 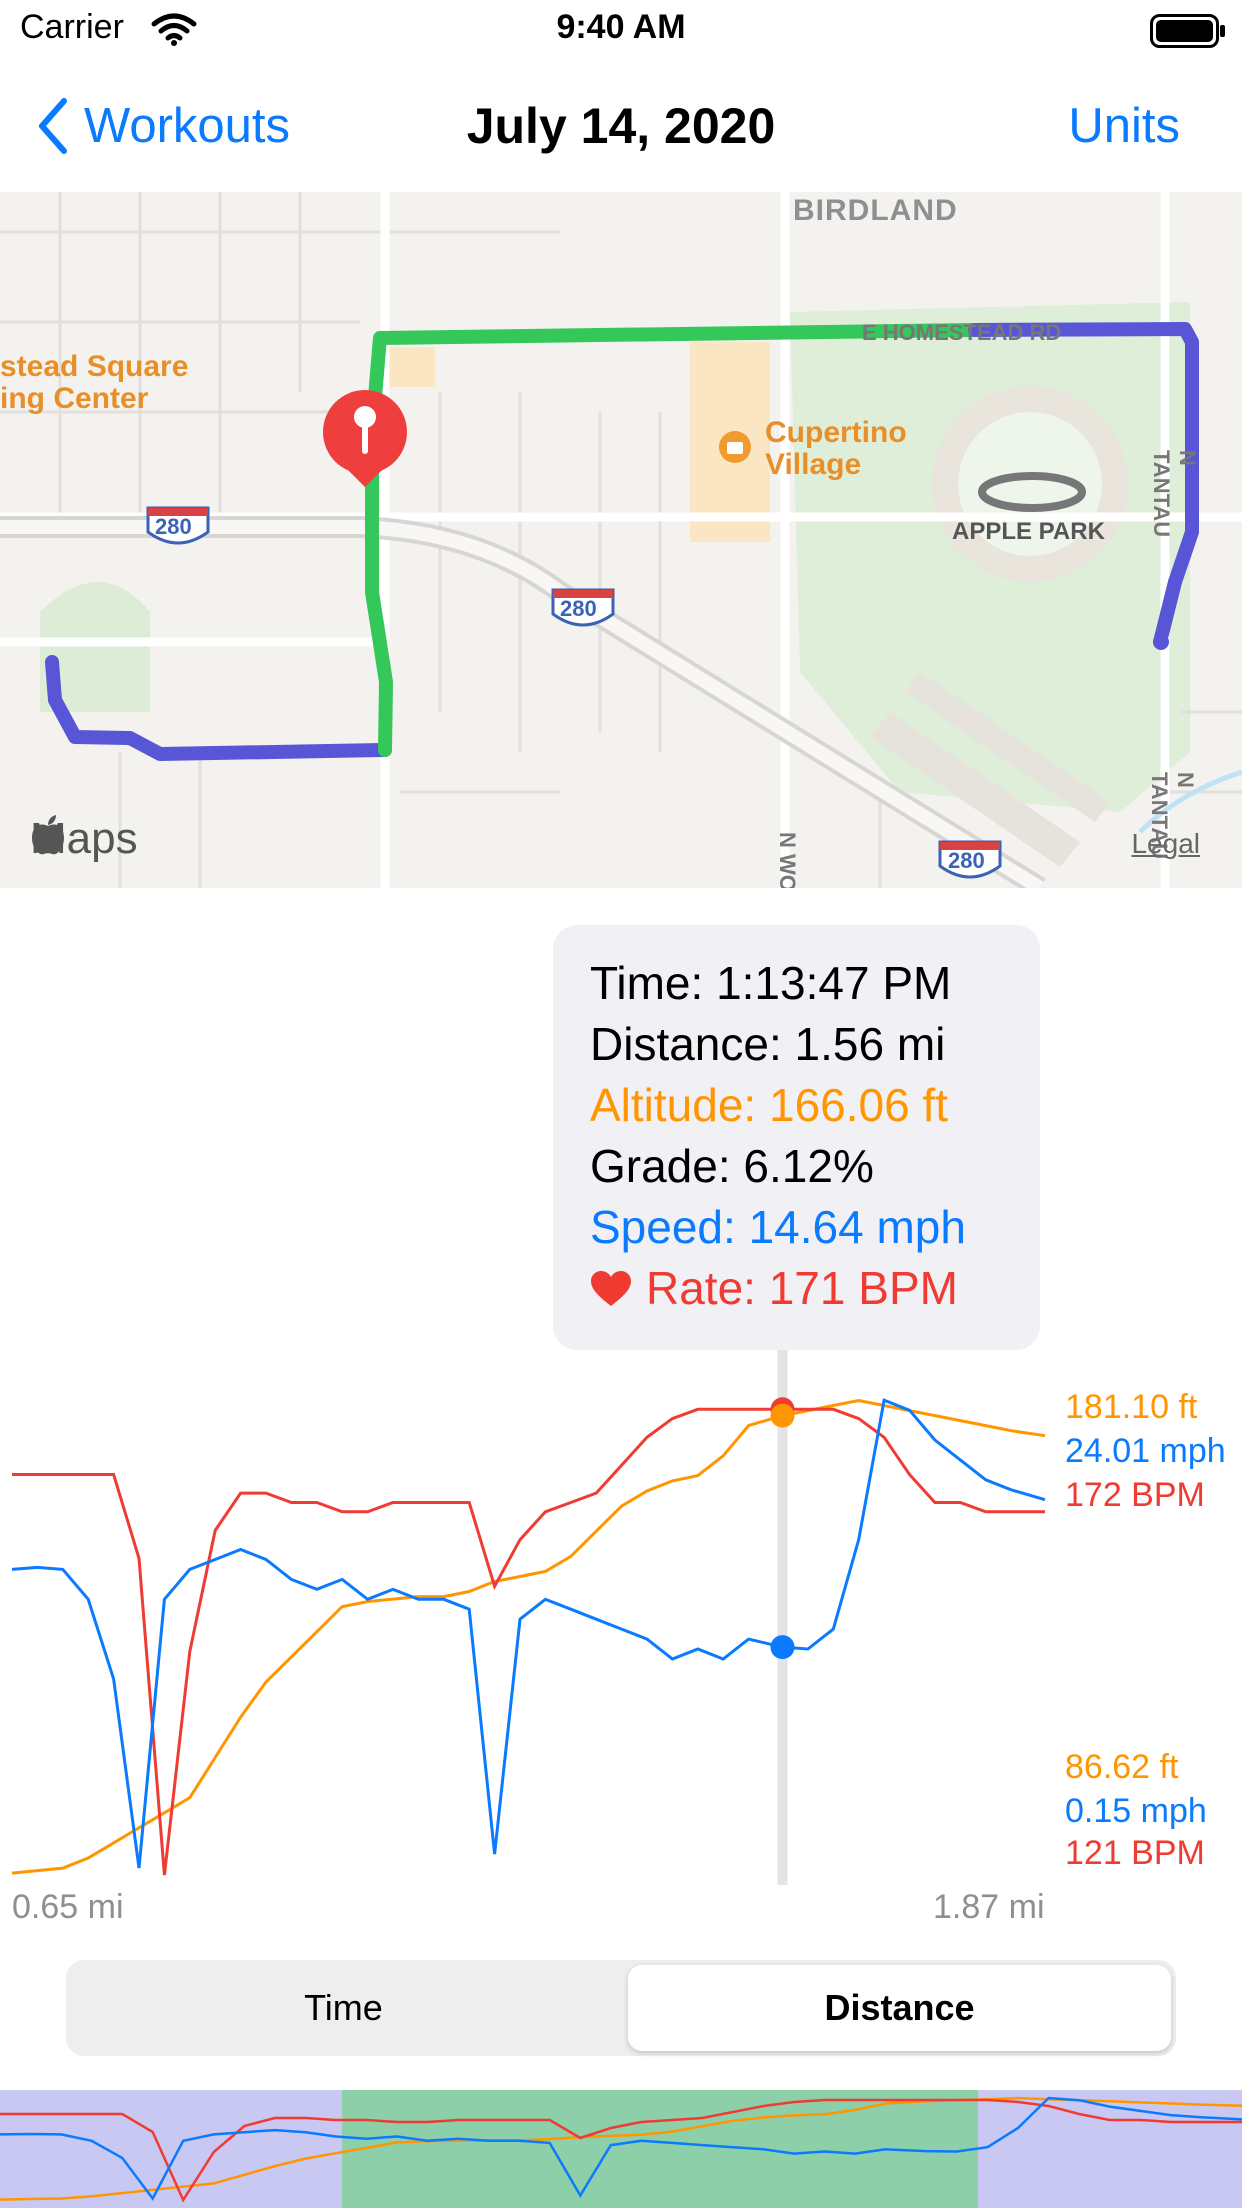 I want to click on map-label-village: Village, so click(x=813, y=464).